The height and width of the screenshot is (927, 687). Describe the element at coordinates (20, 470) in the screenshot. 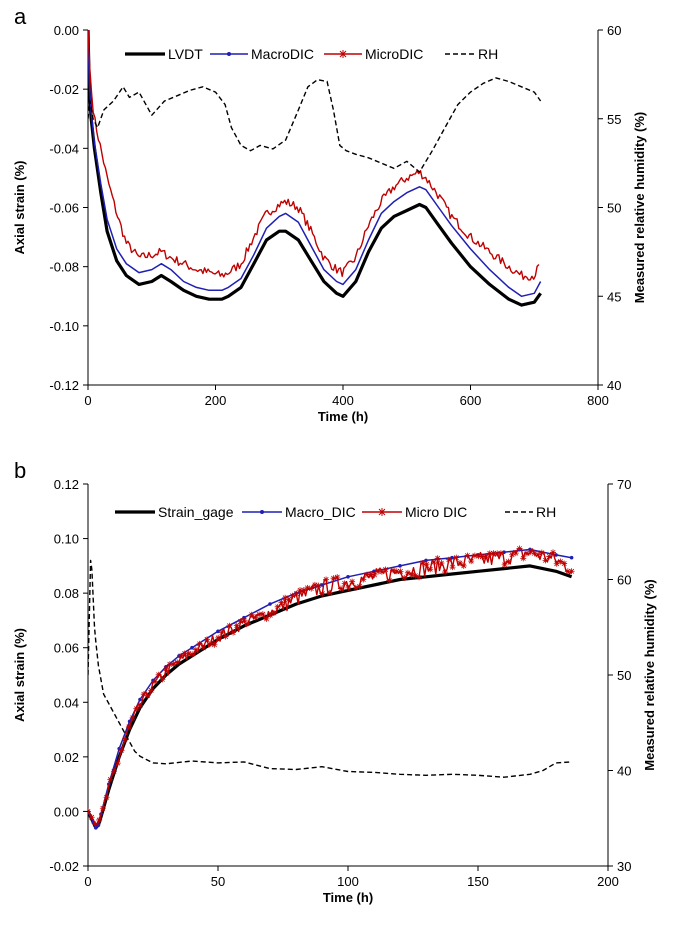

I see `panel-label: b` at that location.